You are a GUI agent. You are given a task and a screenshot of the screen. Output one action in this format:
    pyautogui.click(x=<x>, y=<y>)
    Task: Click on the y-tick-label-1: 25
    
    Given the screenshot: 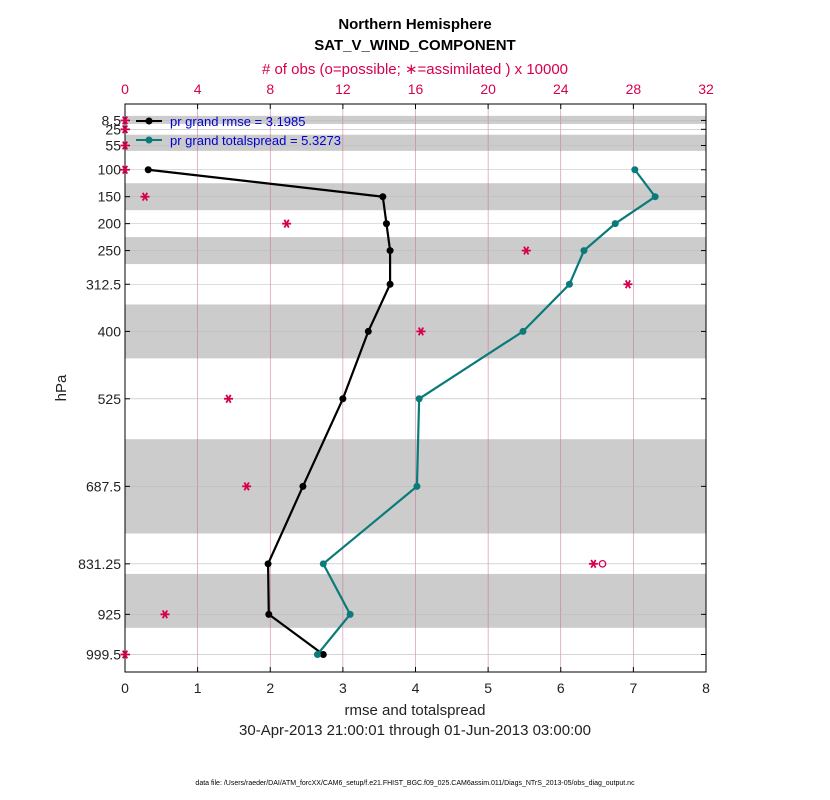 What is the action you would take?
    pyautogui.click(x=113, y=129)
    